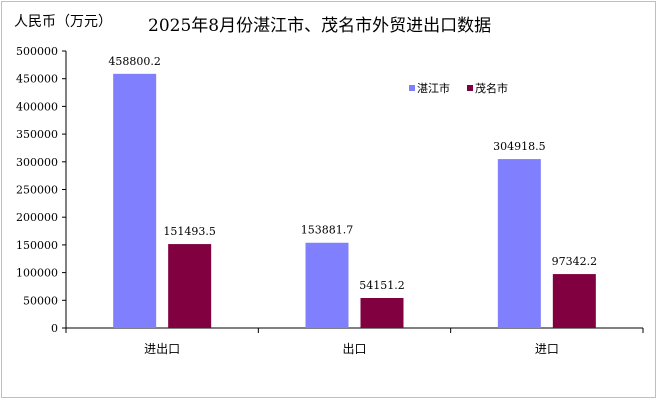 The image size is (659, 401). What do you see at coordinates (37, 162) in the screenshot?
I see `y-tick-label: 300000` at bounding box center [37, 162].